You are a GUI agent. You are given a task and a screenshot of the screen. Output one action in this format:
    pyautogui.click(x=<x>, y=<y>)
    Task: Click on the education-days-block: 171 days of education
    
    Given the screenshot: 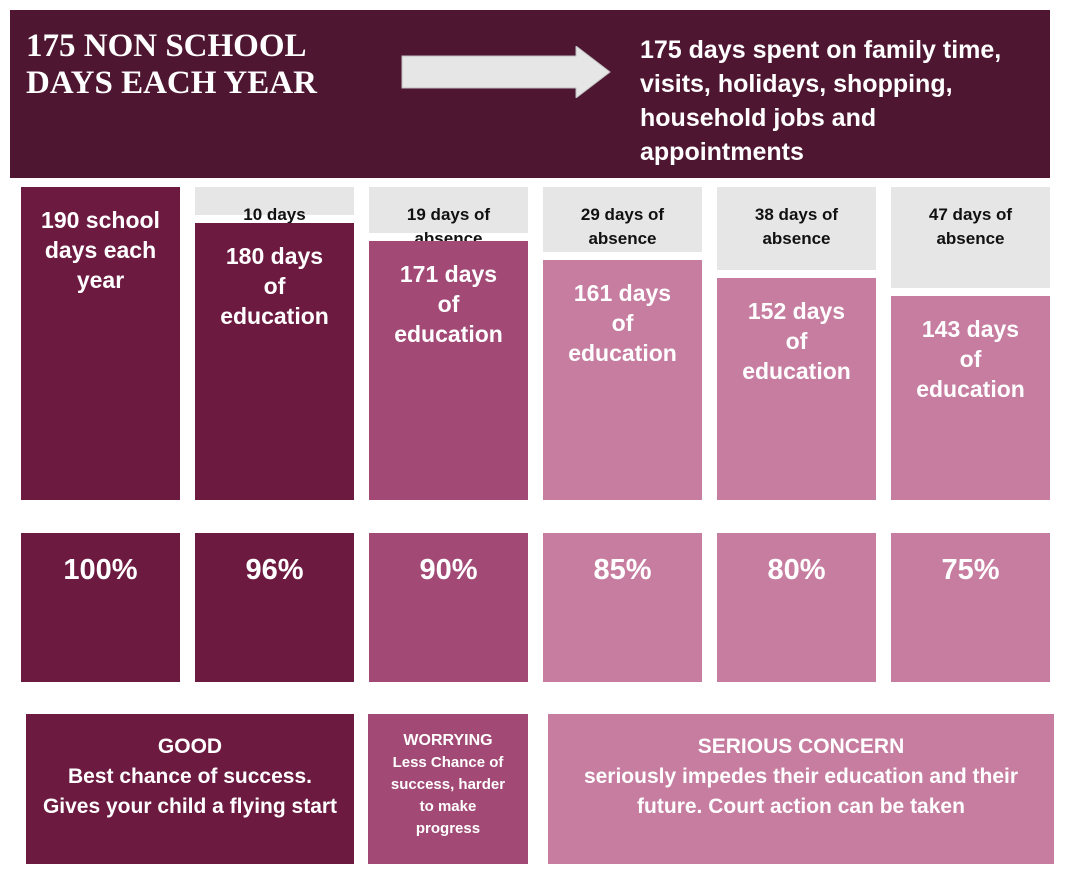 What is the action you would take?
    pyautogui.click(x=448, y=370)
    